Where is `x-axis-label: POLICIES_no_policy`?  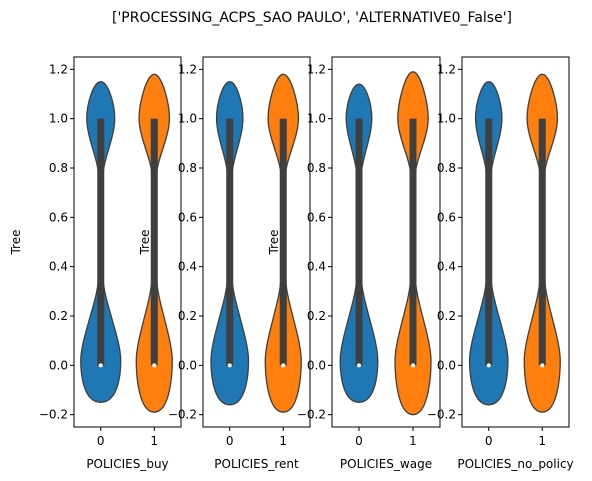
x-axis-label: POLICIES_no_policy is located at coordinates (515, 464).